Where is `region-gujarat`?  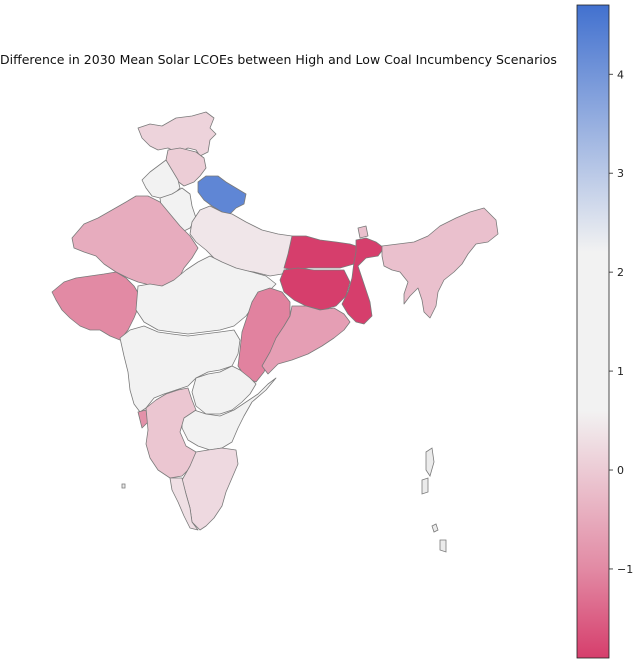 region-gujarat is located at coordinates (96, 306).